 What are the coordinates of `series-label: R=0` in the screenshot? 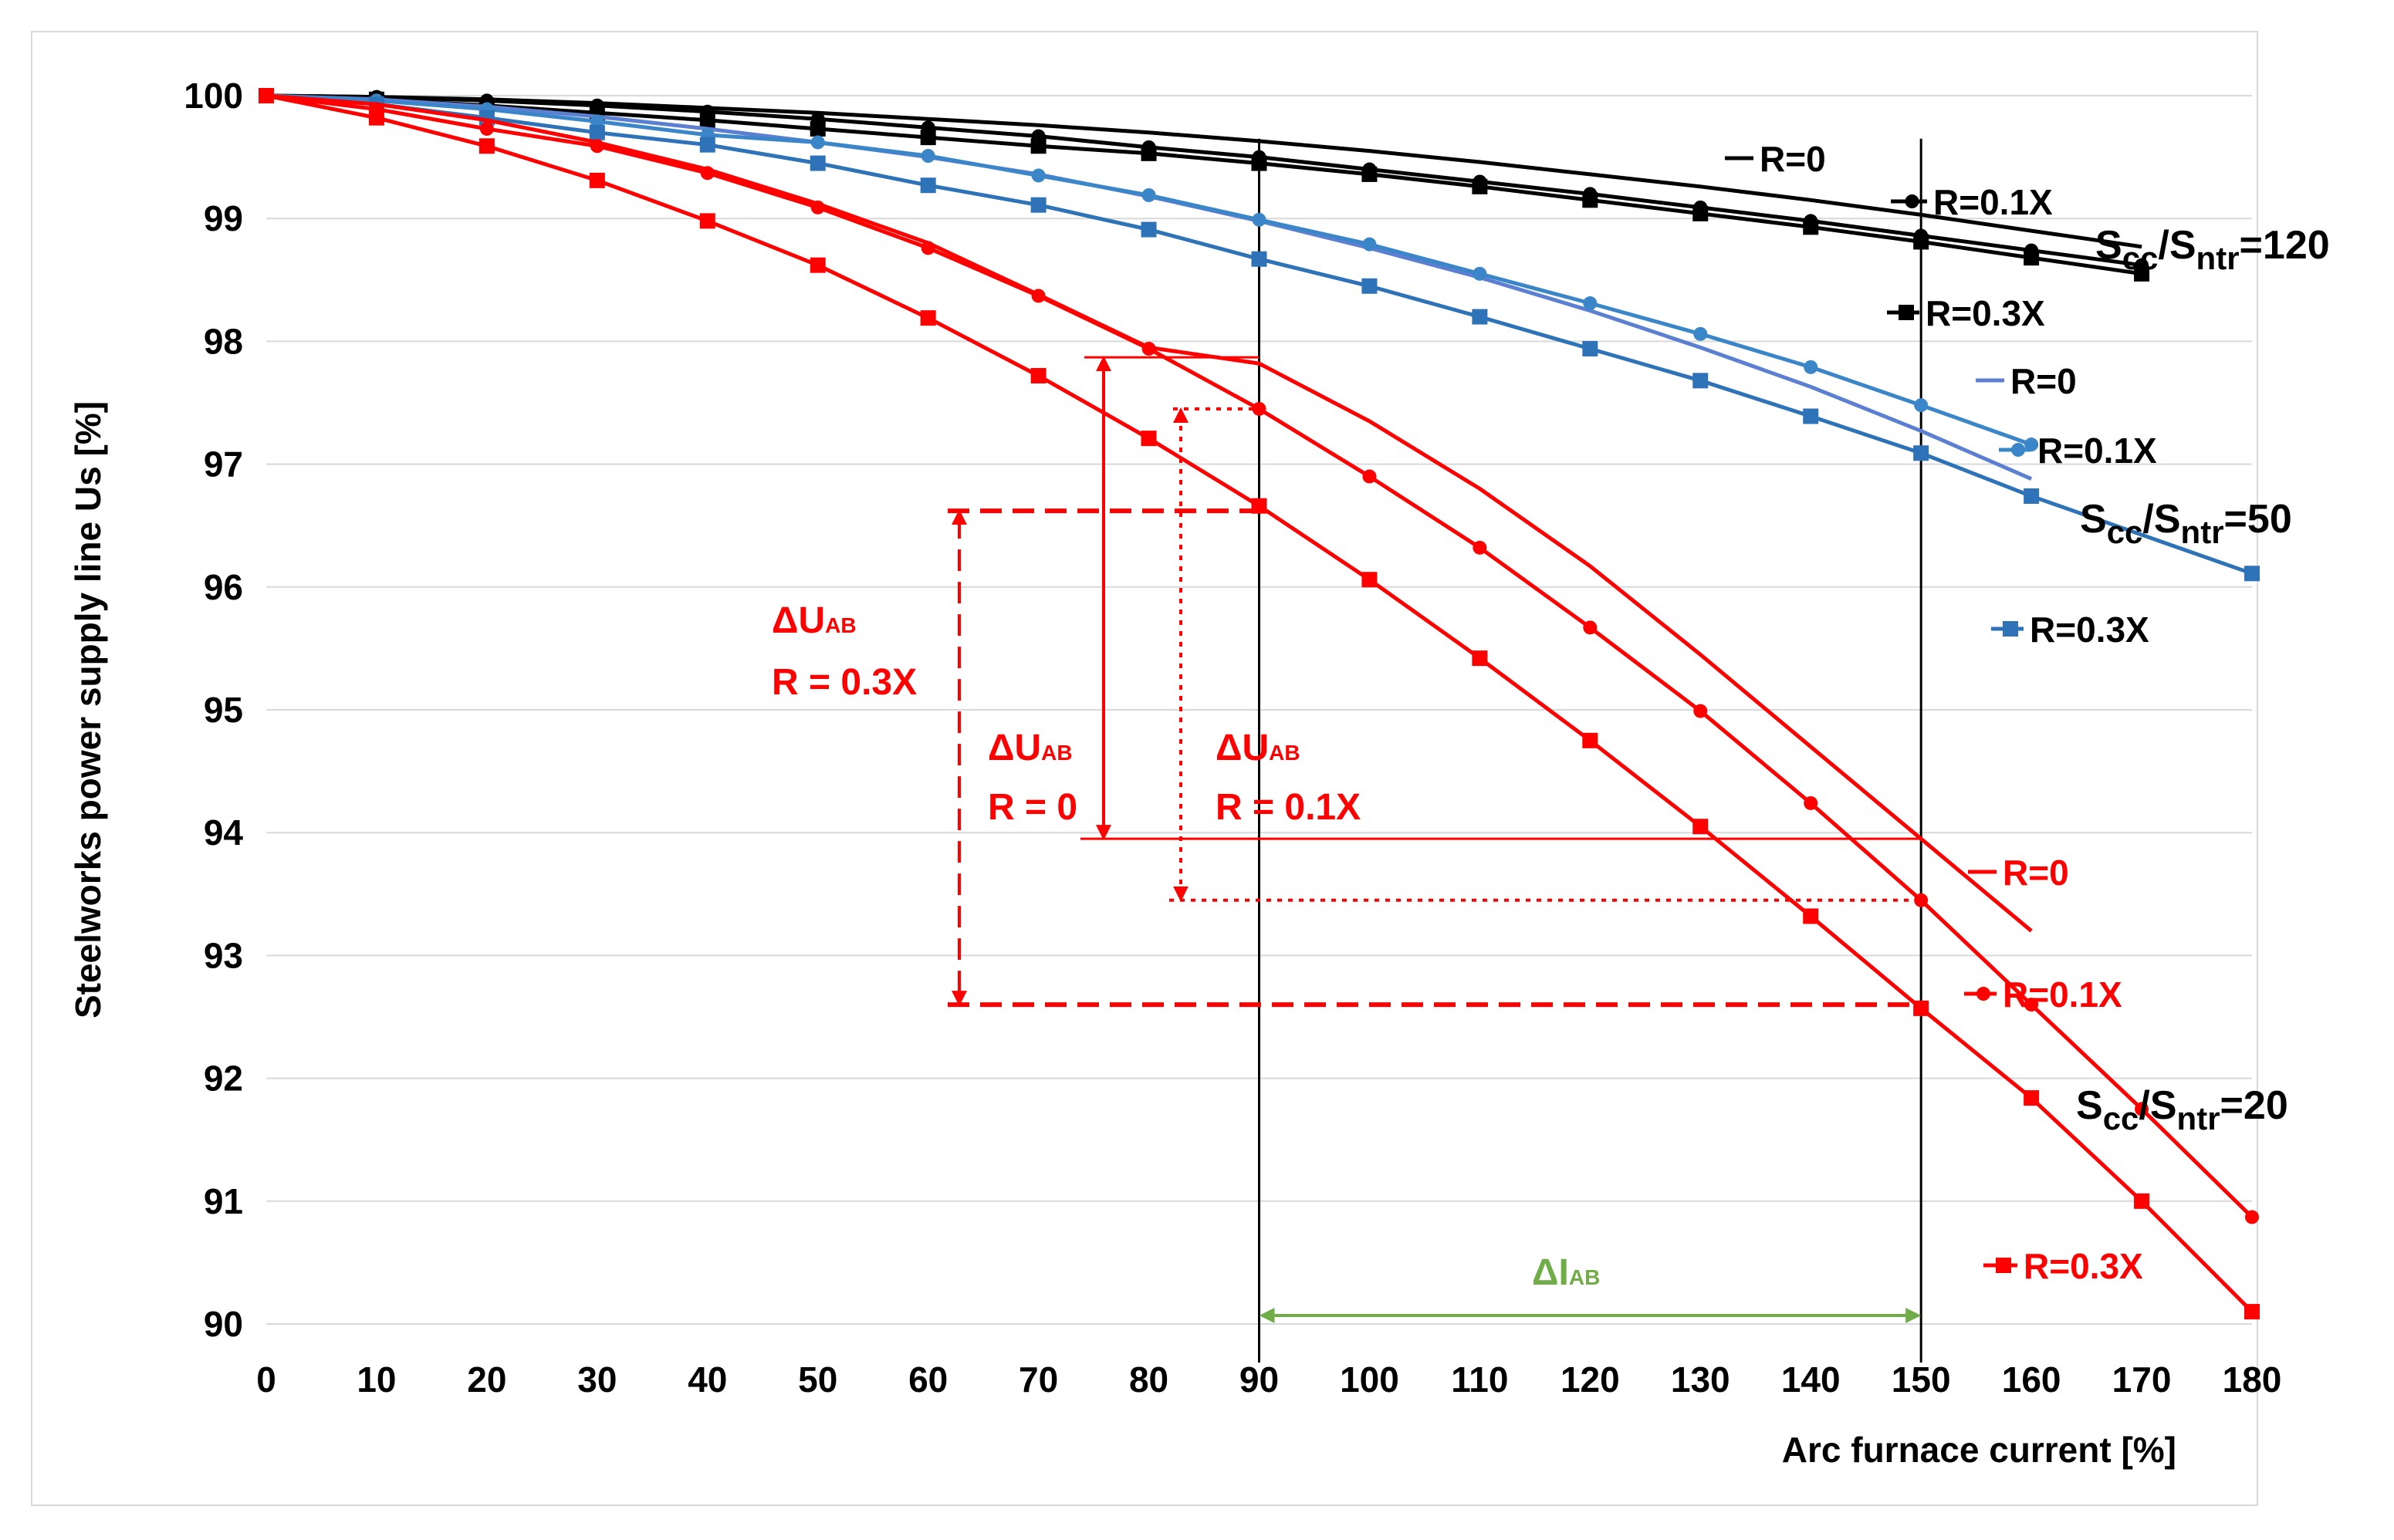 It's located at (1793, 159).